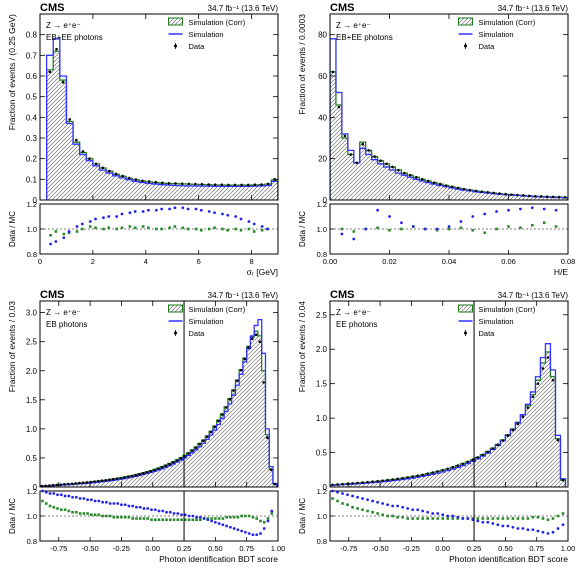  I want to click on main-plot-area, so click(449, 119).